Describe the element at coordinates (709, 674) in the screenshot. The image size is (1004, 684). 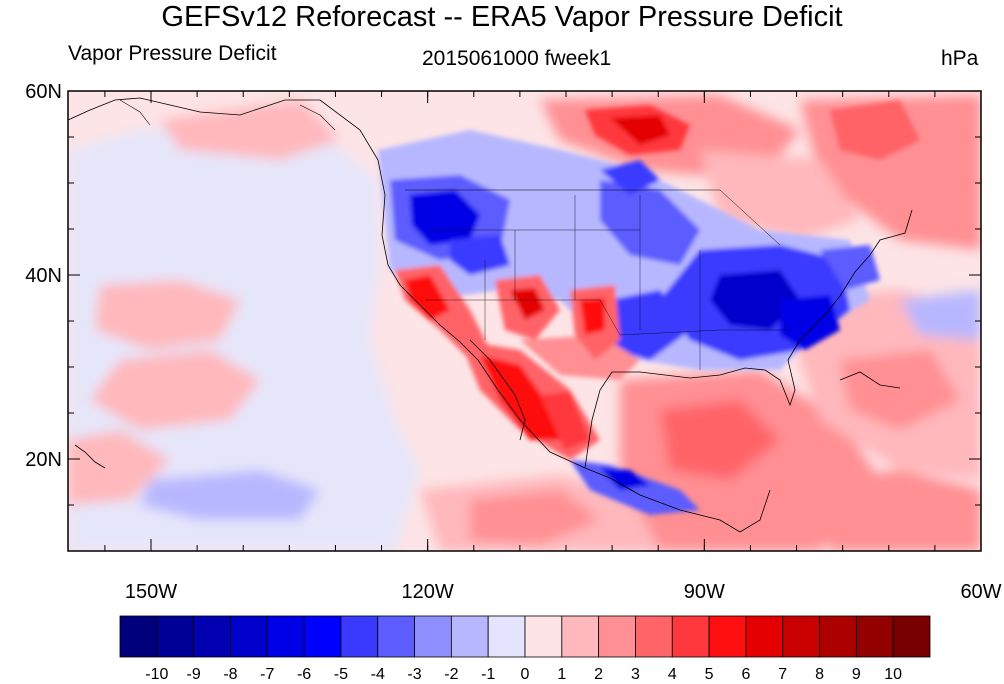
I see `colorbar-level-label: 5` at that location.